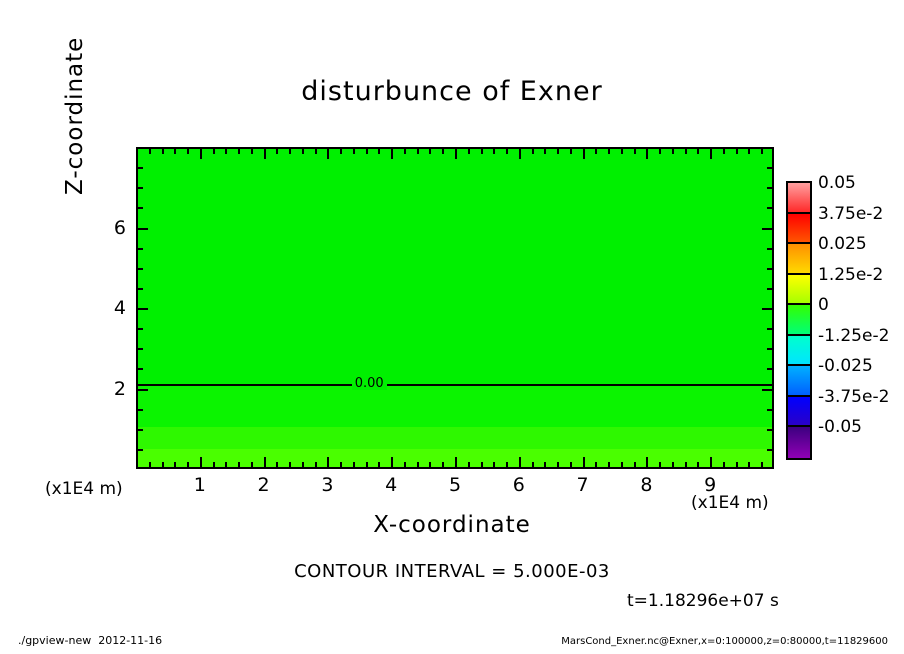 This screenshot has height=654, width=904. What do you see at coordinates (837, 183) in the screenshot?
I see `colorbar-tick-label: 0.05` at bounding box center [837, 183].